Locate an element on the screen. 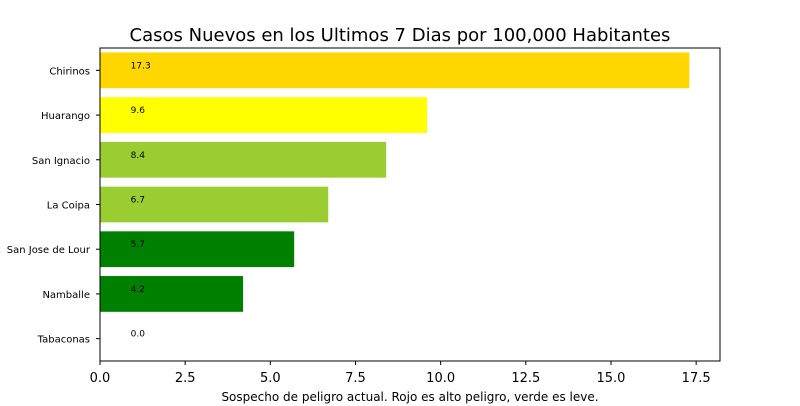 This screenshot has width=800, height=406. y-tick-label: San Ignacio is located at coordinates (61, 161).